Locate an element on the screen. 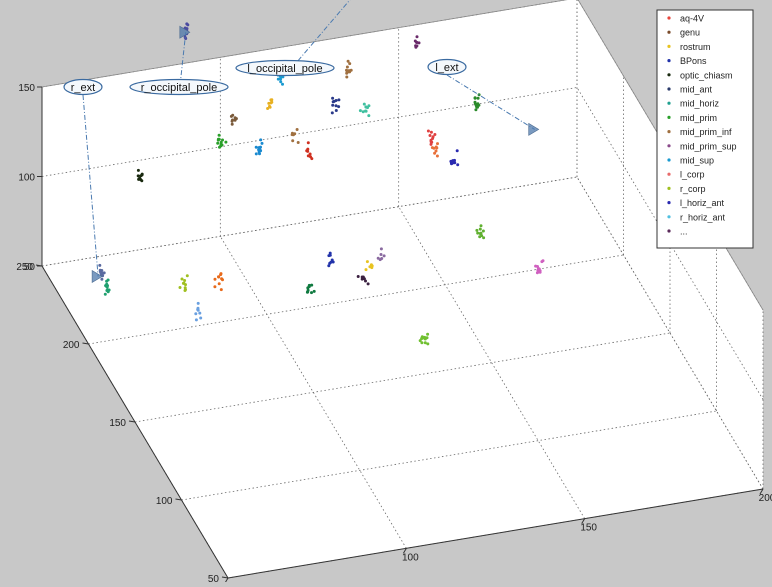 The width and height of the screenshot is (772, 587). y-tick-label: 250 is located at coordinates (24, 267).